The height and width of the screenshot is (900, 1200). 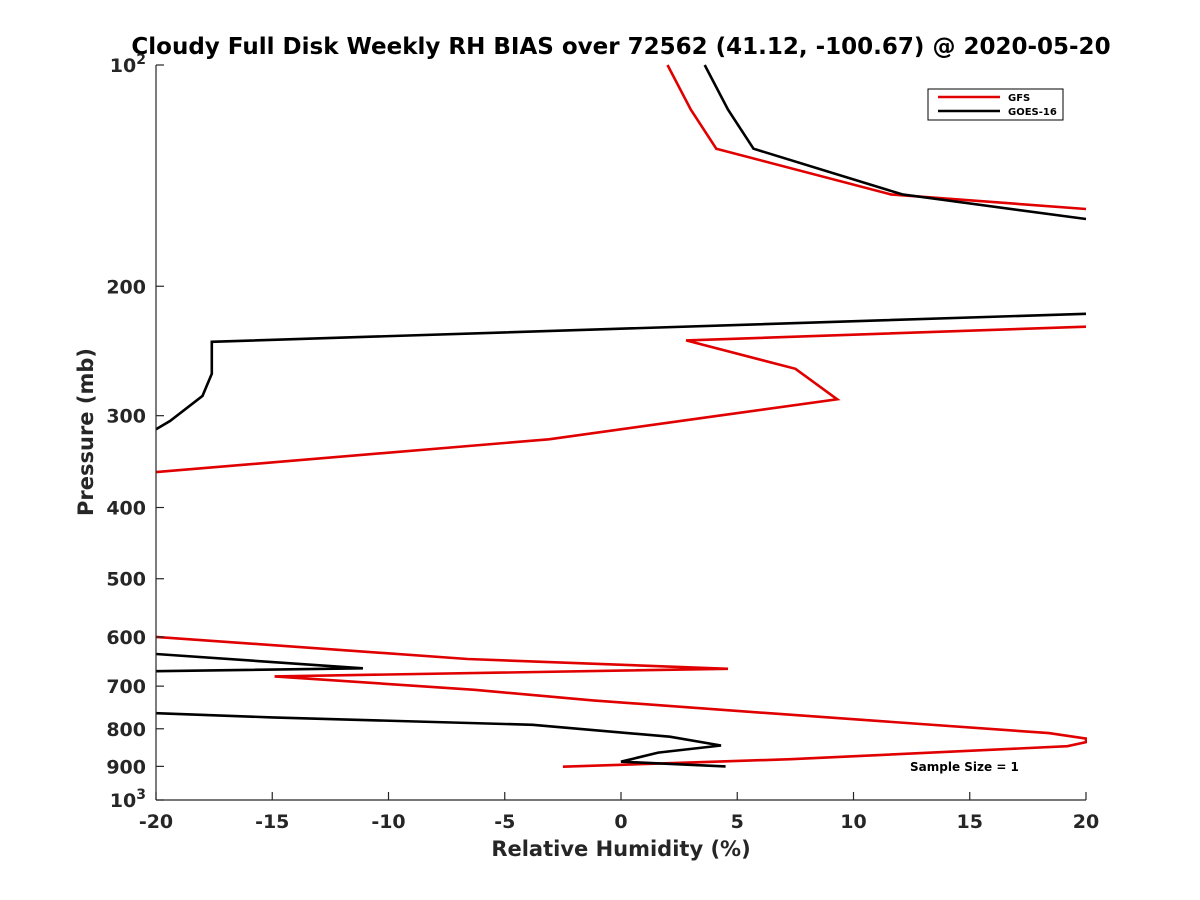 What do you see at coordinates (504, 822) in the screenshot?
I see `x-tick-label: -5` at bounding box center [504, 822].